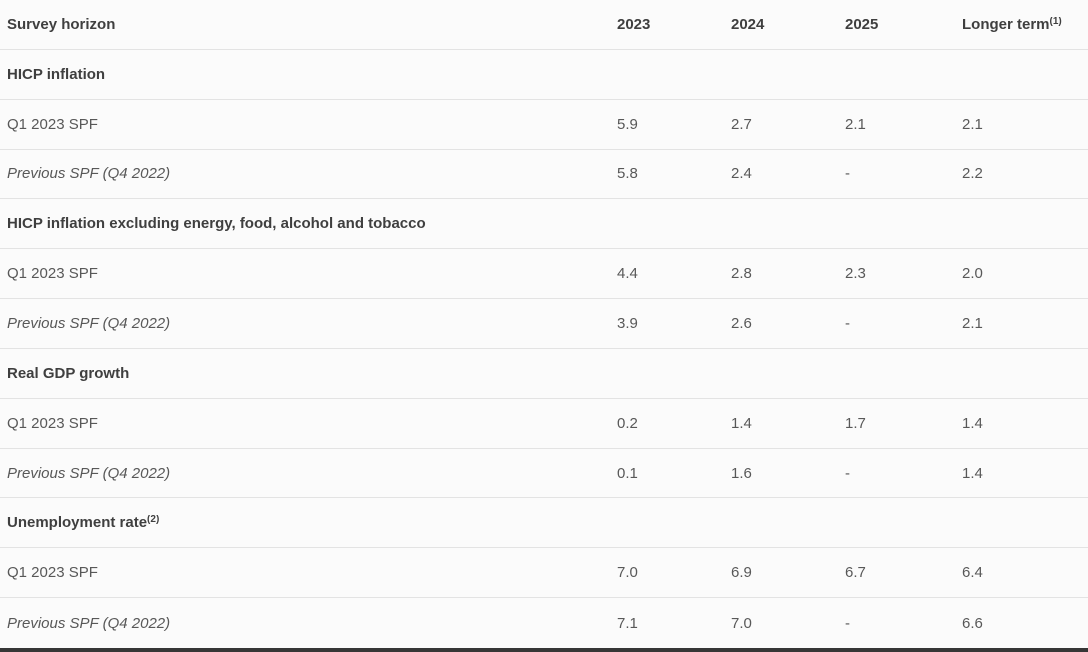 This screenshot has width=1088, height=652. What do you see at coordinates (855, 573) in the screenshot?
I see `value-2025: 6.7` at bounding box center [855, 573].